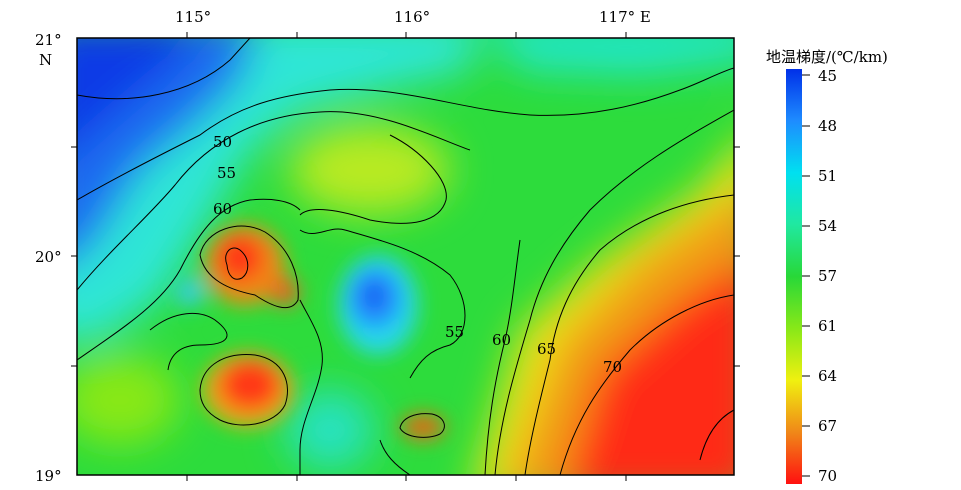 This screenshot has width=961, height=490. What do you see at coordinates (222, 142) in the screenshot?
I see `contour-label: 50` at bounding box center [222, 142].